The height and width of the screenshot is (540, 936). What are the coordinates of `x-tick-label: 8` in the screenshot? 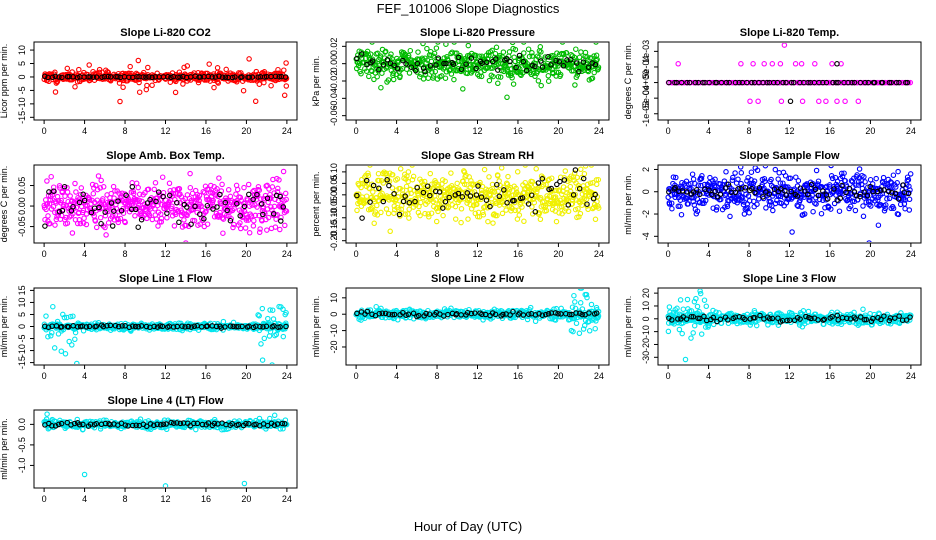 It's located at (125, 376).